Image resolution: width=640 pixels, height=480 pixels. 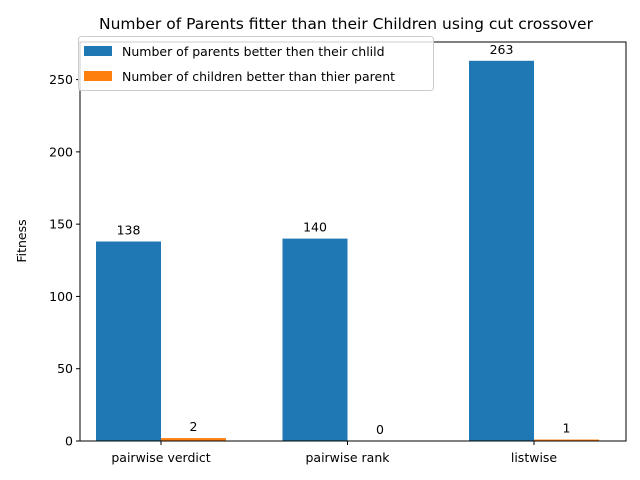 What do you see at coordinates (61, 224) in the screenshot?
I see `y-tick-label: 150` at bounding box center [61, 224].